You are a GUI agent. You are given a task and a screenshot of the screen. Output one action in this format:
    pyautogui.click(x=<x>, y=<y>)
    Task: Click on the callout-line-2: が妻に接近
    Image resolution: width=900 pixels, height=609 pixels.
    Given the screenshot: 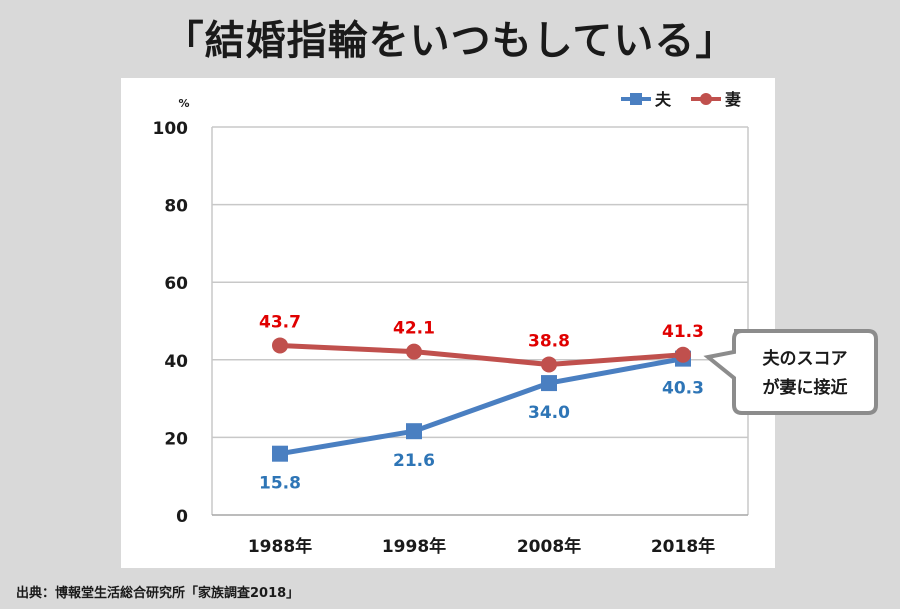 What is the action you would take?
    pyautogui.click(x=805, y=387)
    